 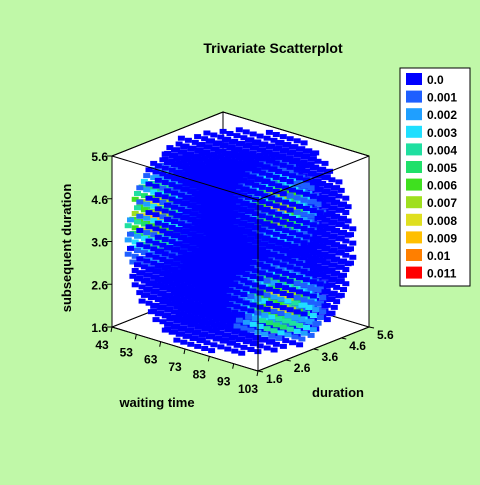 What do you see at coordinates (127, 352) in the screenshot?
I see `x-tick-label: 53` at bounding box center [127, 352].